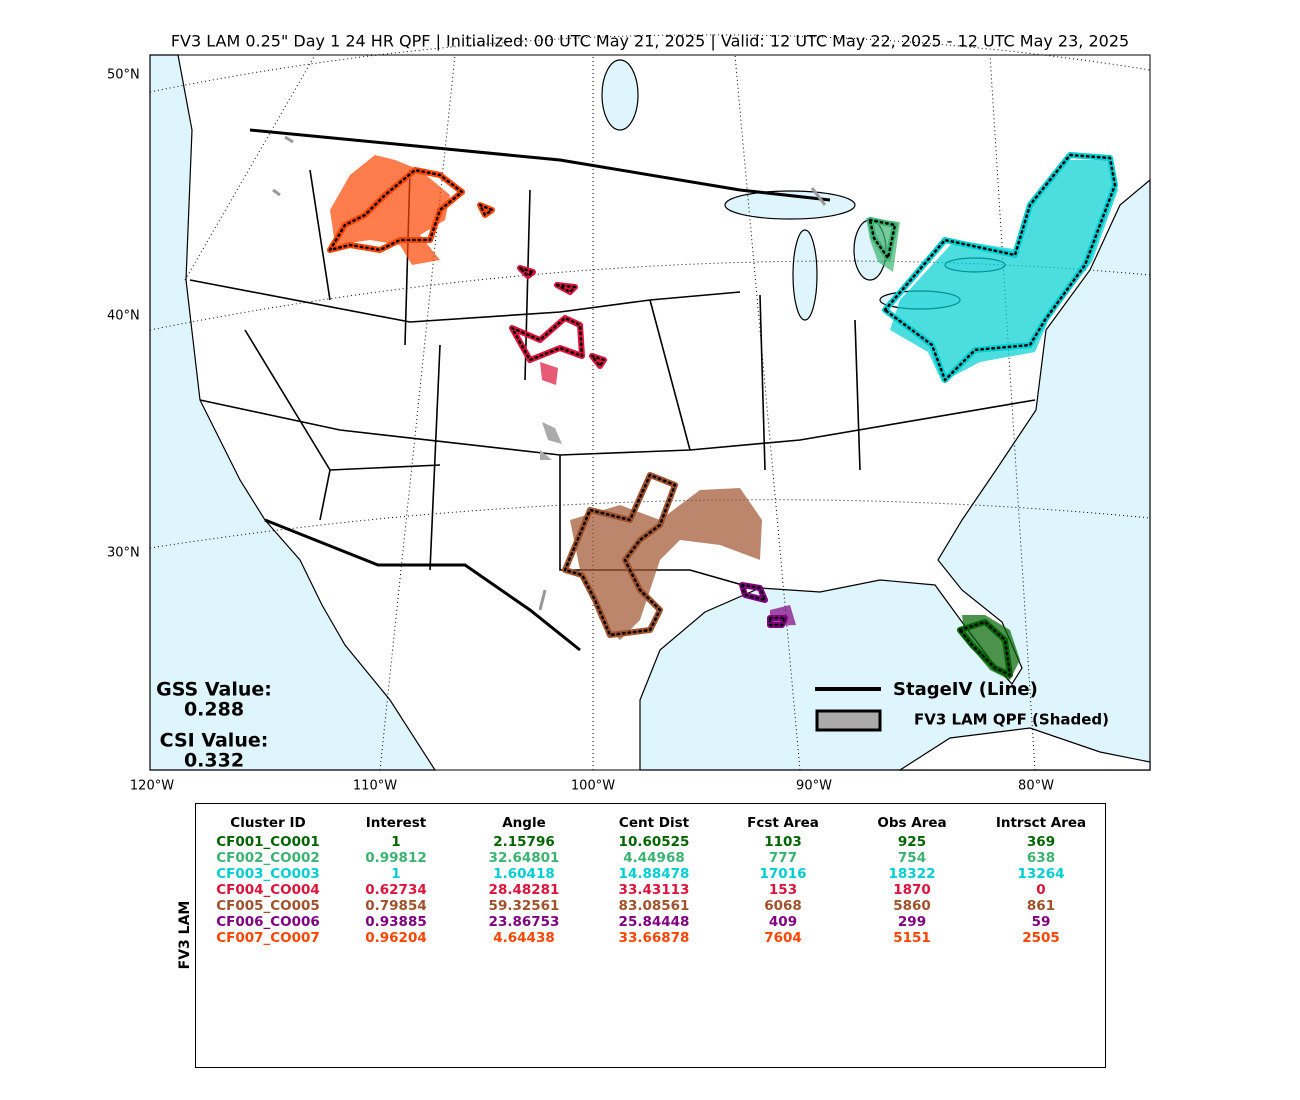 The image size is (1300, 1100). I want to click on table-cell: 7604, so click(783, 938).